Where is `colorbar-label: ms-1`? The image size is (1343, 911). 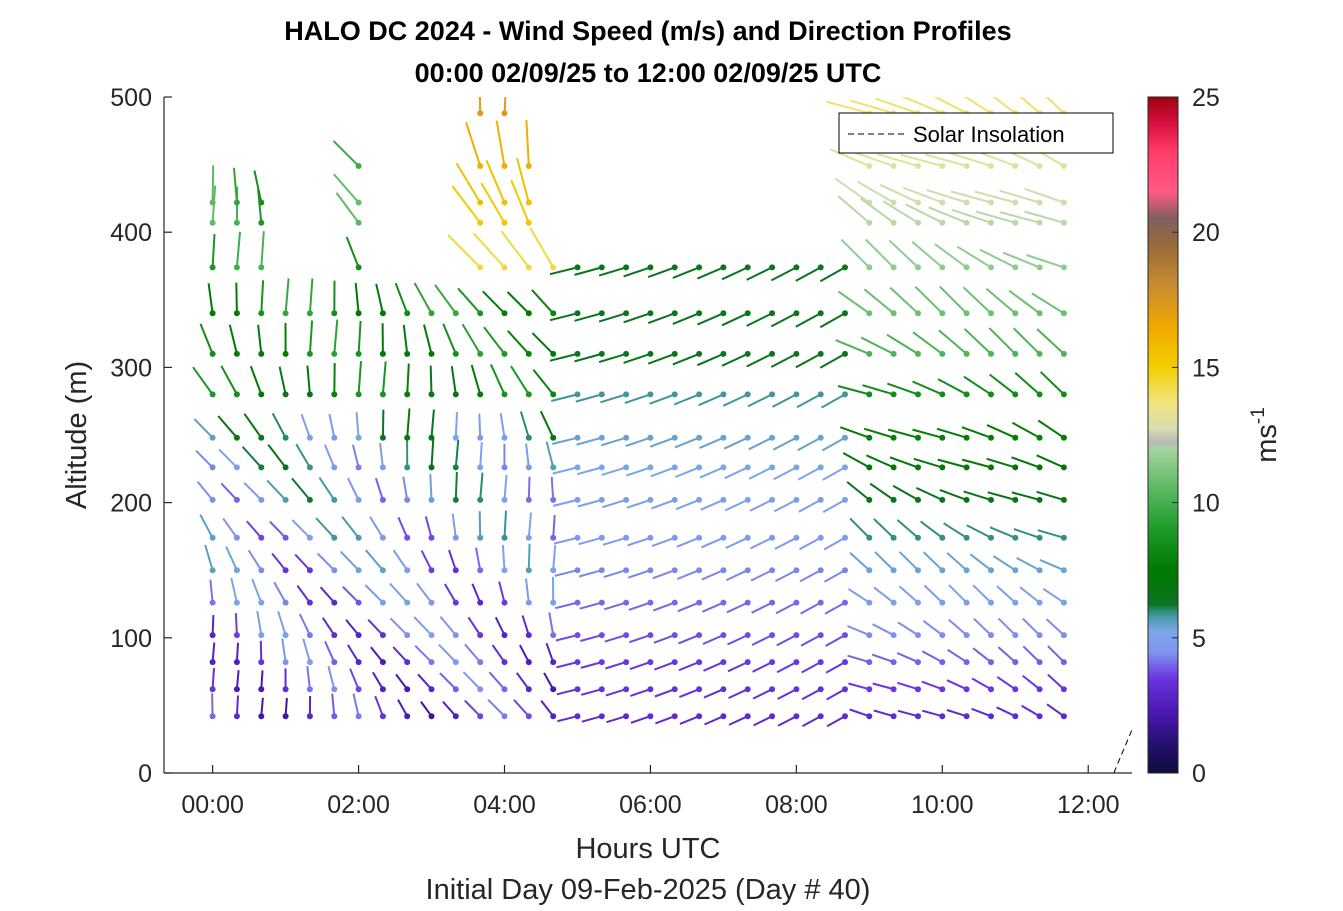
colorbar-label: ms-1 is located at coordinates (1265, 435).